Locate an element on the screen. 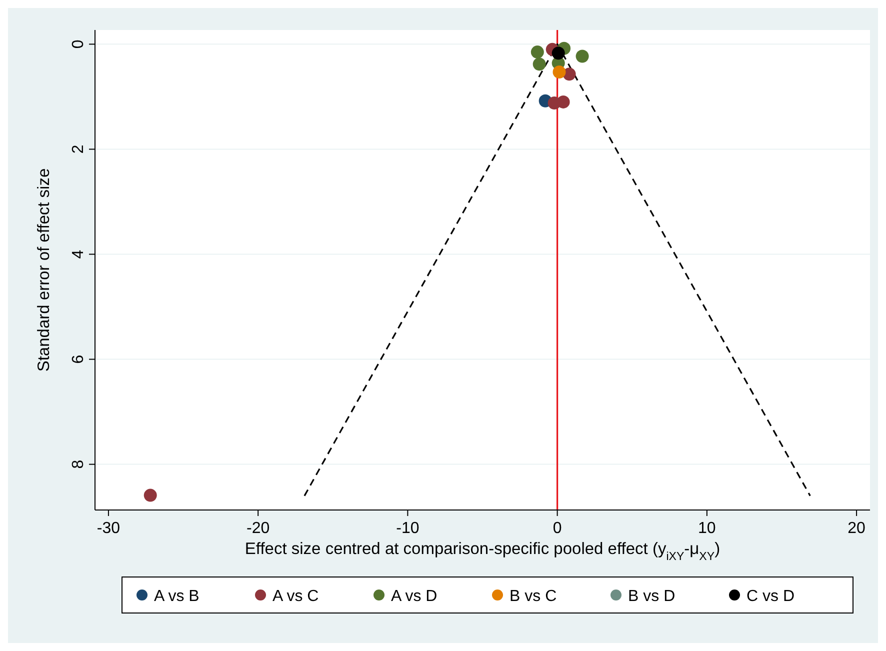  x-tick-label: -20 is located at coordinates (258, 528).